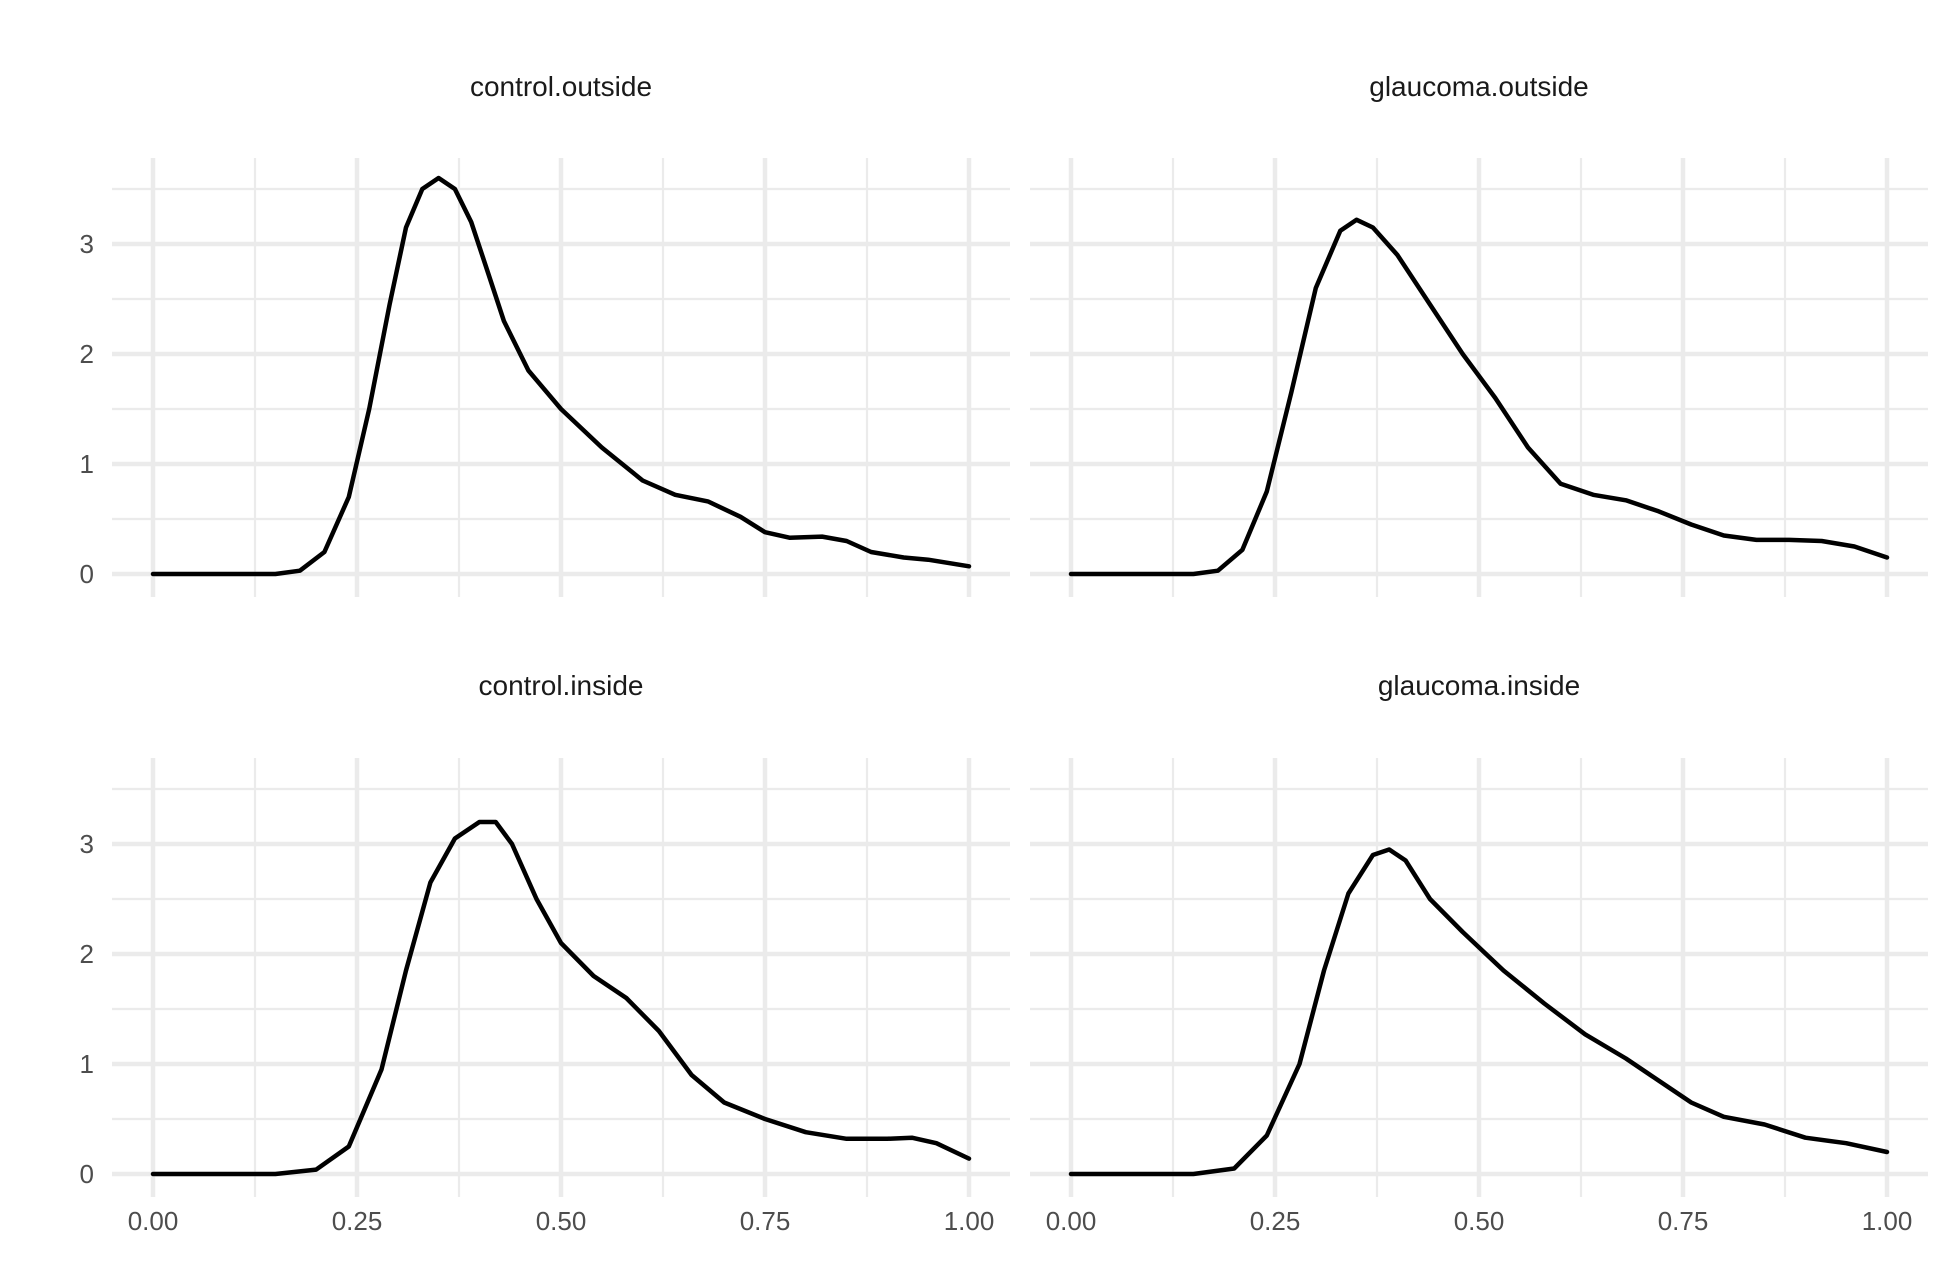  What do you see at coordinates (1020, 1221) in the screenshot?
I see `x-axis-tick-labels: 0.00 0.25 0.50 0.75 1.00 0.00 0.25 0.50 0.75 1.00` at bounding box center [1020, 1221].